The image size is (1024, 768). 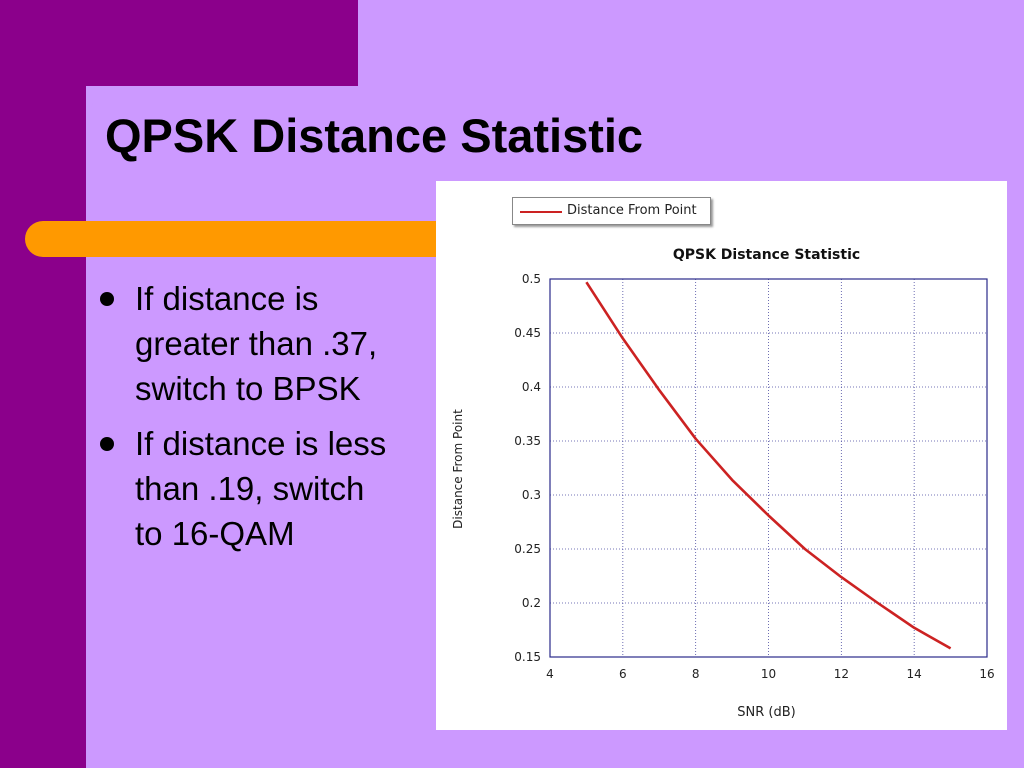 I want to click on x-tick-label: 4, so click(x=550, y=674).